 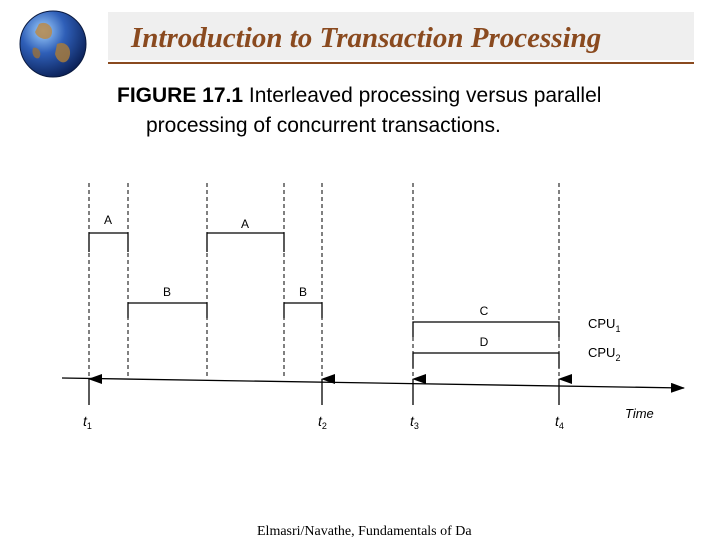 I want to click on time-axis-label: Time, so click(x=639, y=413).